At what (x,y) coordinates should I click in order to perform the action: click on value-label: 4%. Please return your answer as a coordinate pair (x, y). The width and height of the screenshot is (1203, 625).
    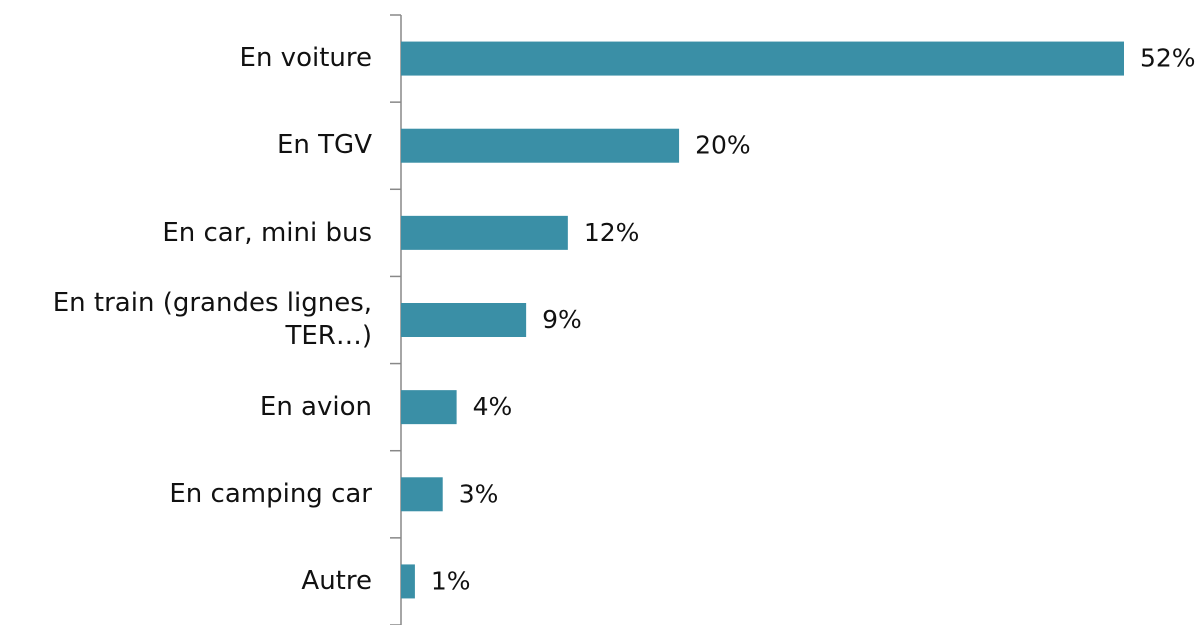
    Looking at the image, I should click on (493, 406).